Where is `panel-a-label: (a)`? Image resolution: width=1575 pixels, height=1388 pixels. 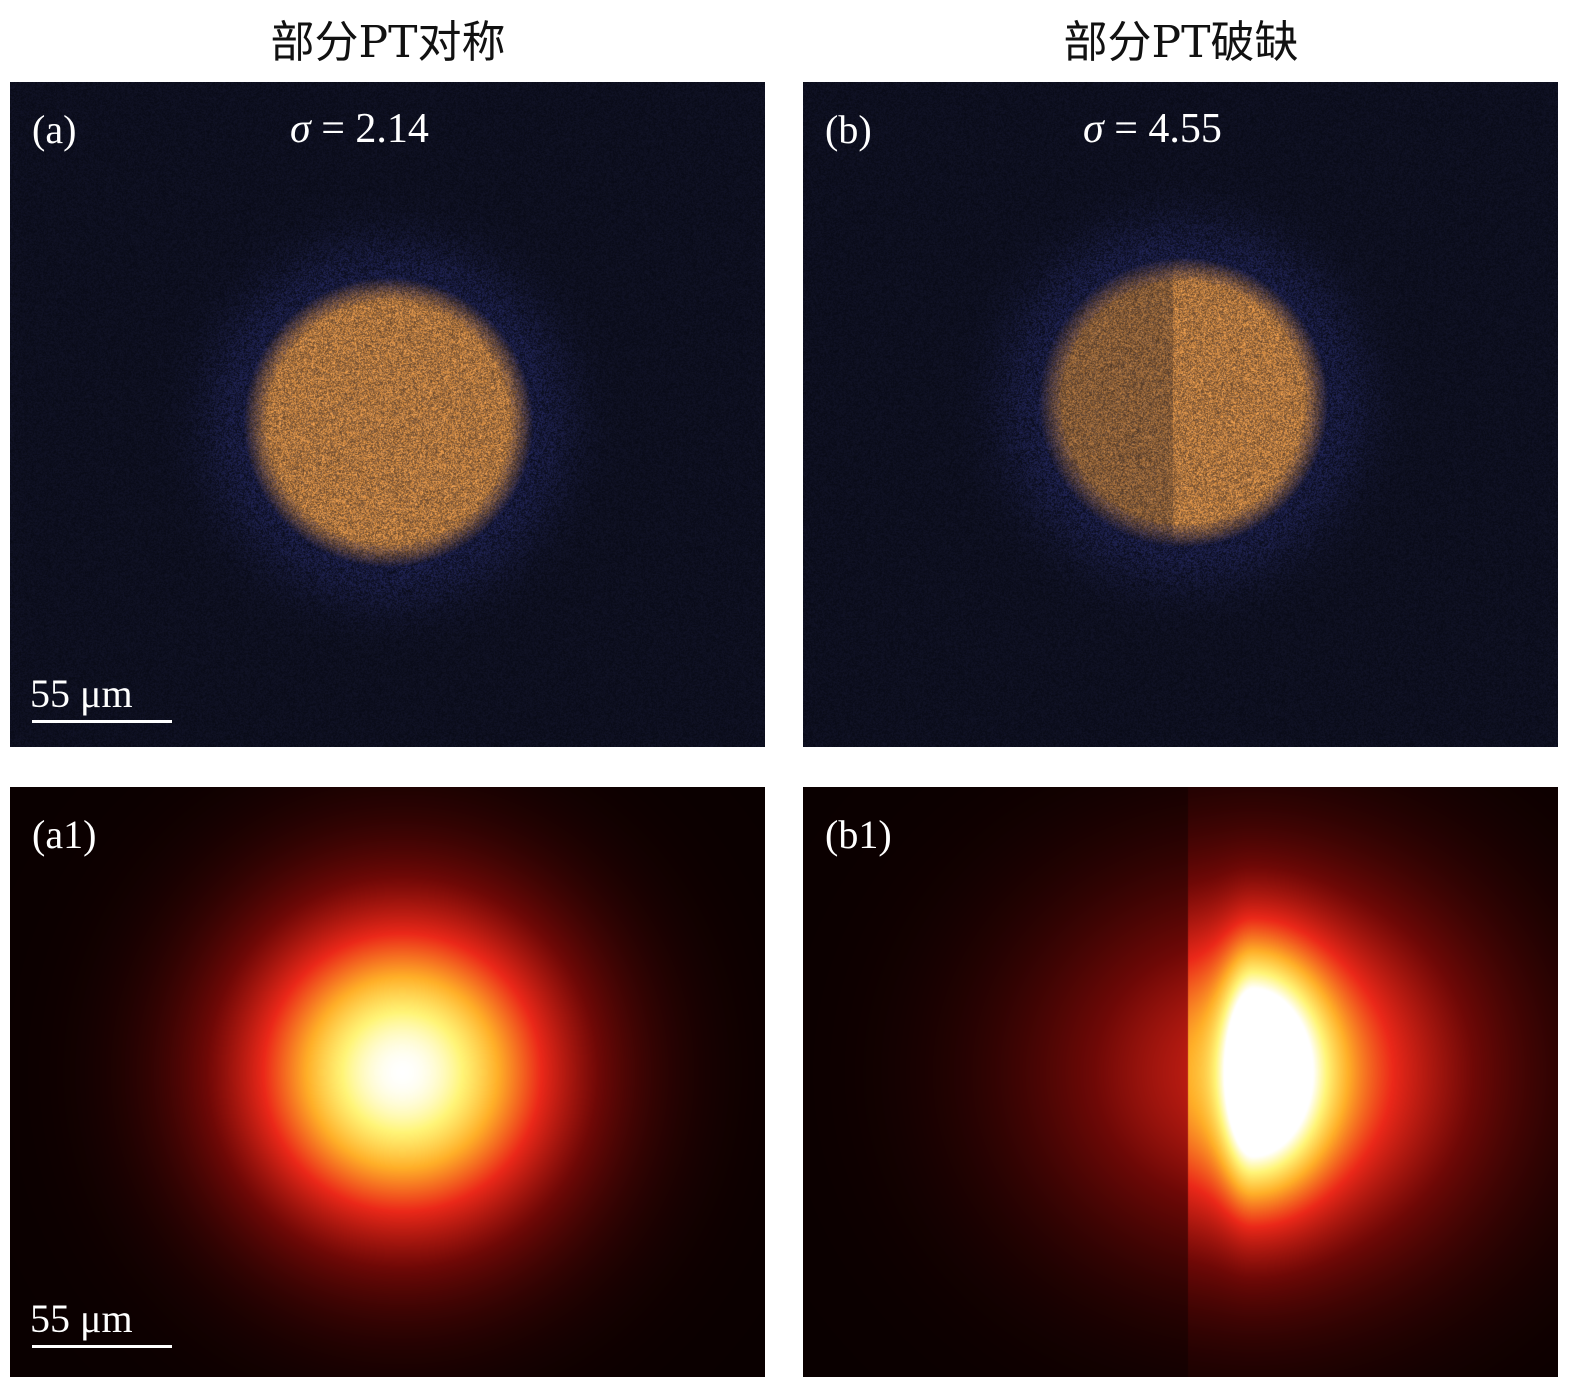
panel-a-label: (a) is located at coordinates (54, 129).